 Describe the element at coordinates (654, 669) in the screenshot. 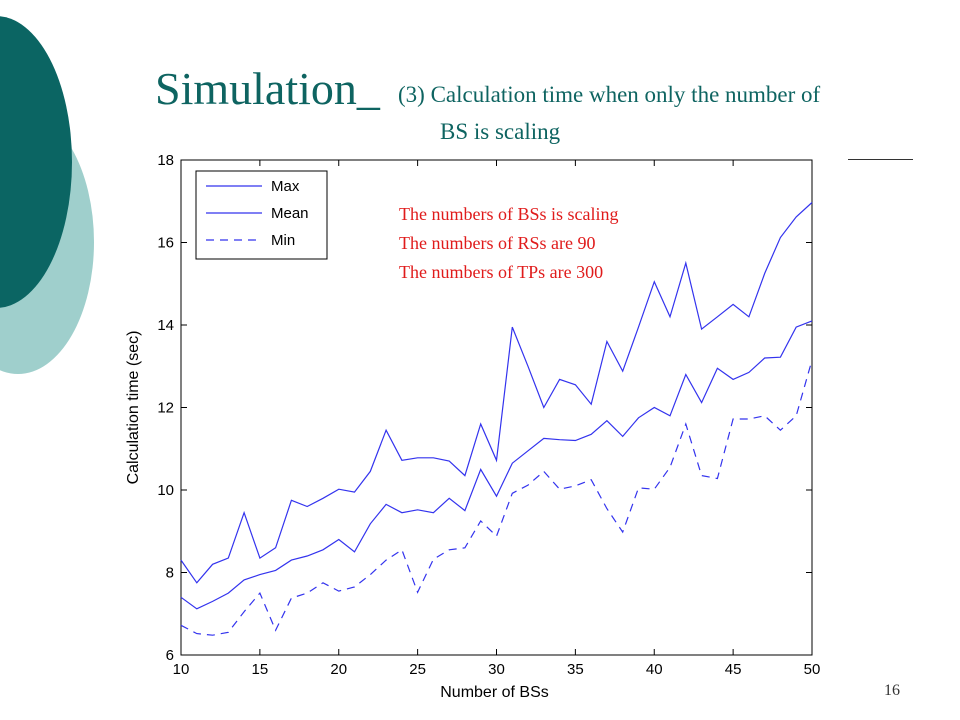

I see `x-tick-label: 40` at that location.